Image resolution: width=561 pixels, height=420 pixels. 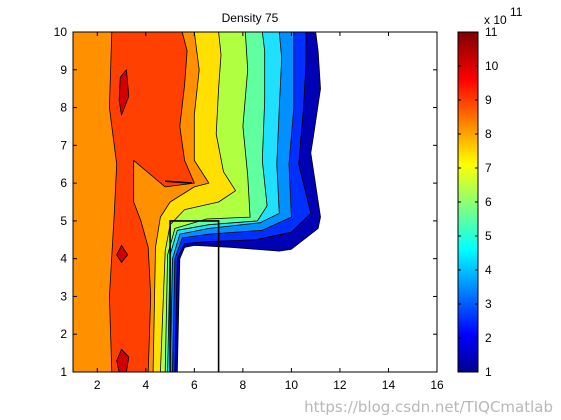 What do you see at coordinates (63, 70) in the screenshot?
I see `y-tick-label: 9` at bounding box center [63, 70].